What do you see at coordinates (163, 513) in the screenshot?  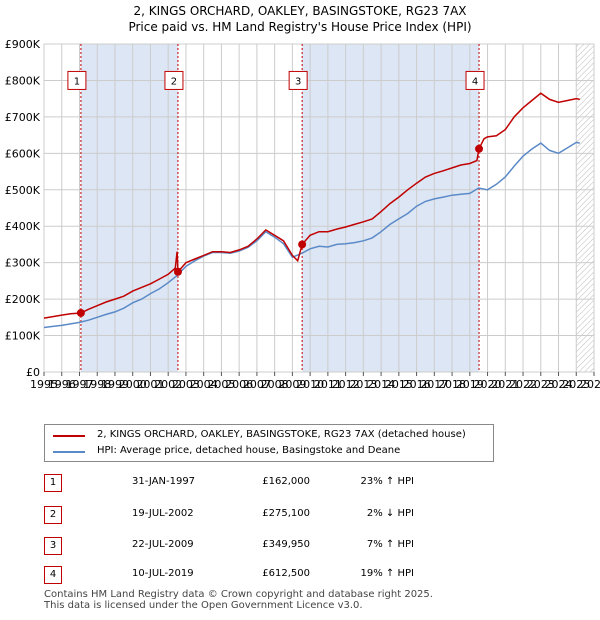 I see `transaction-date: 19-JUL-2002` at bounding box center [163, 513].